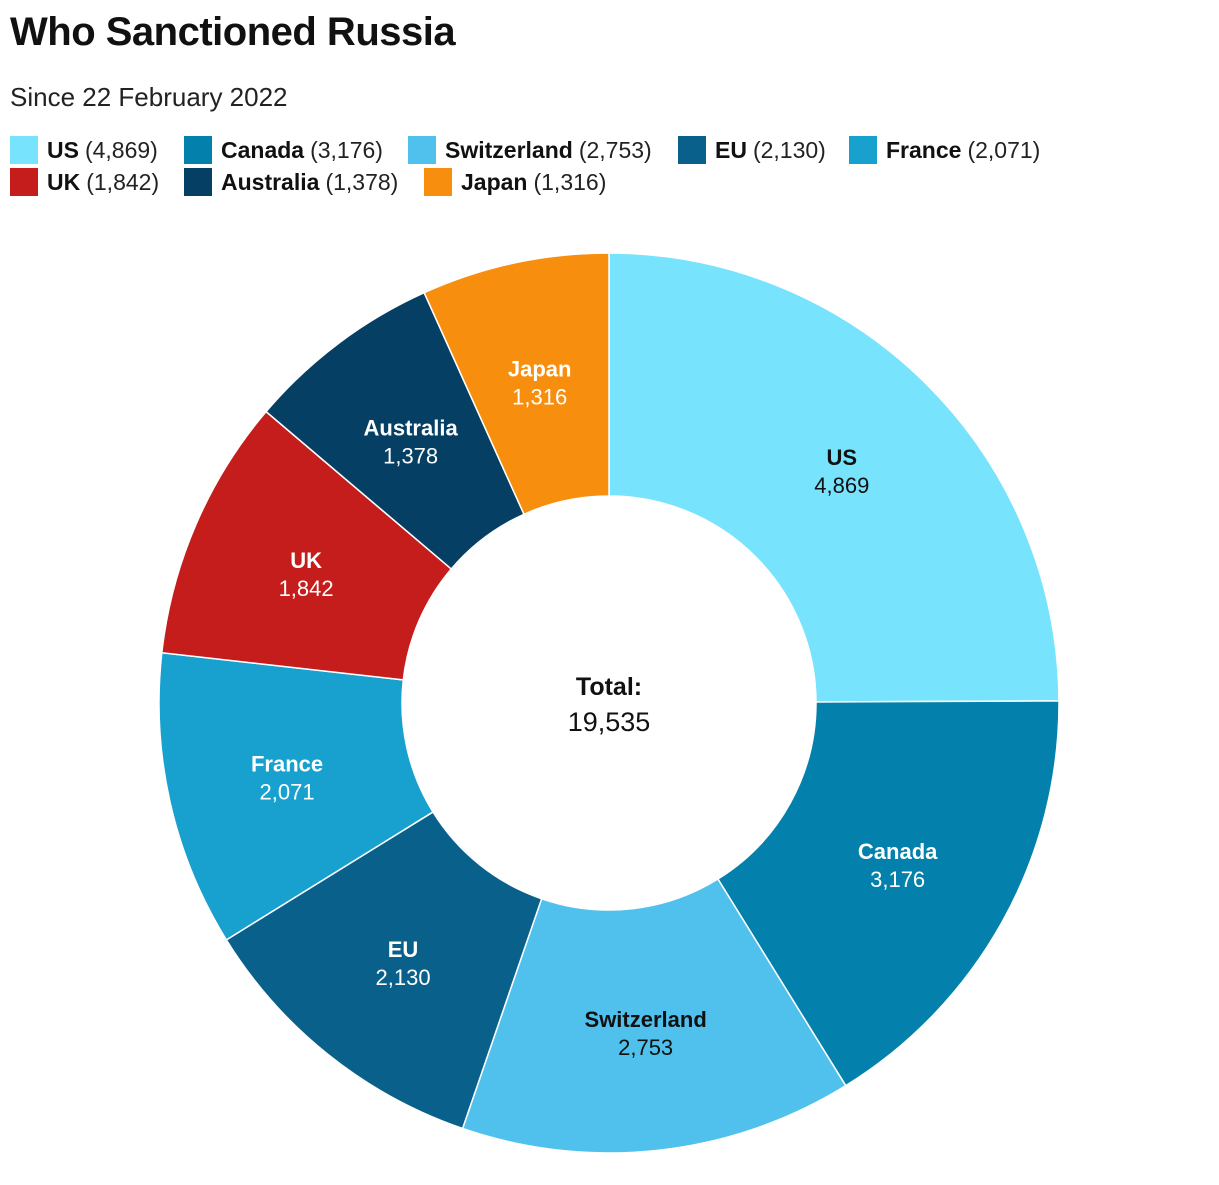 Image resolution: width=1219 pixels, height=1185 pixels. Describe the element at coordinates (270, 181) in the screenshot. I see `legend-name-australia: Australia` at that location.